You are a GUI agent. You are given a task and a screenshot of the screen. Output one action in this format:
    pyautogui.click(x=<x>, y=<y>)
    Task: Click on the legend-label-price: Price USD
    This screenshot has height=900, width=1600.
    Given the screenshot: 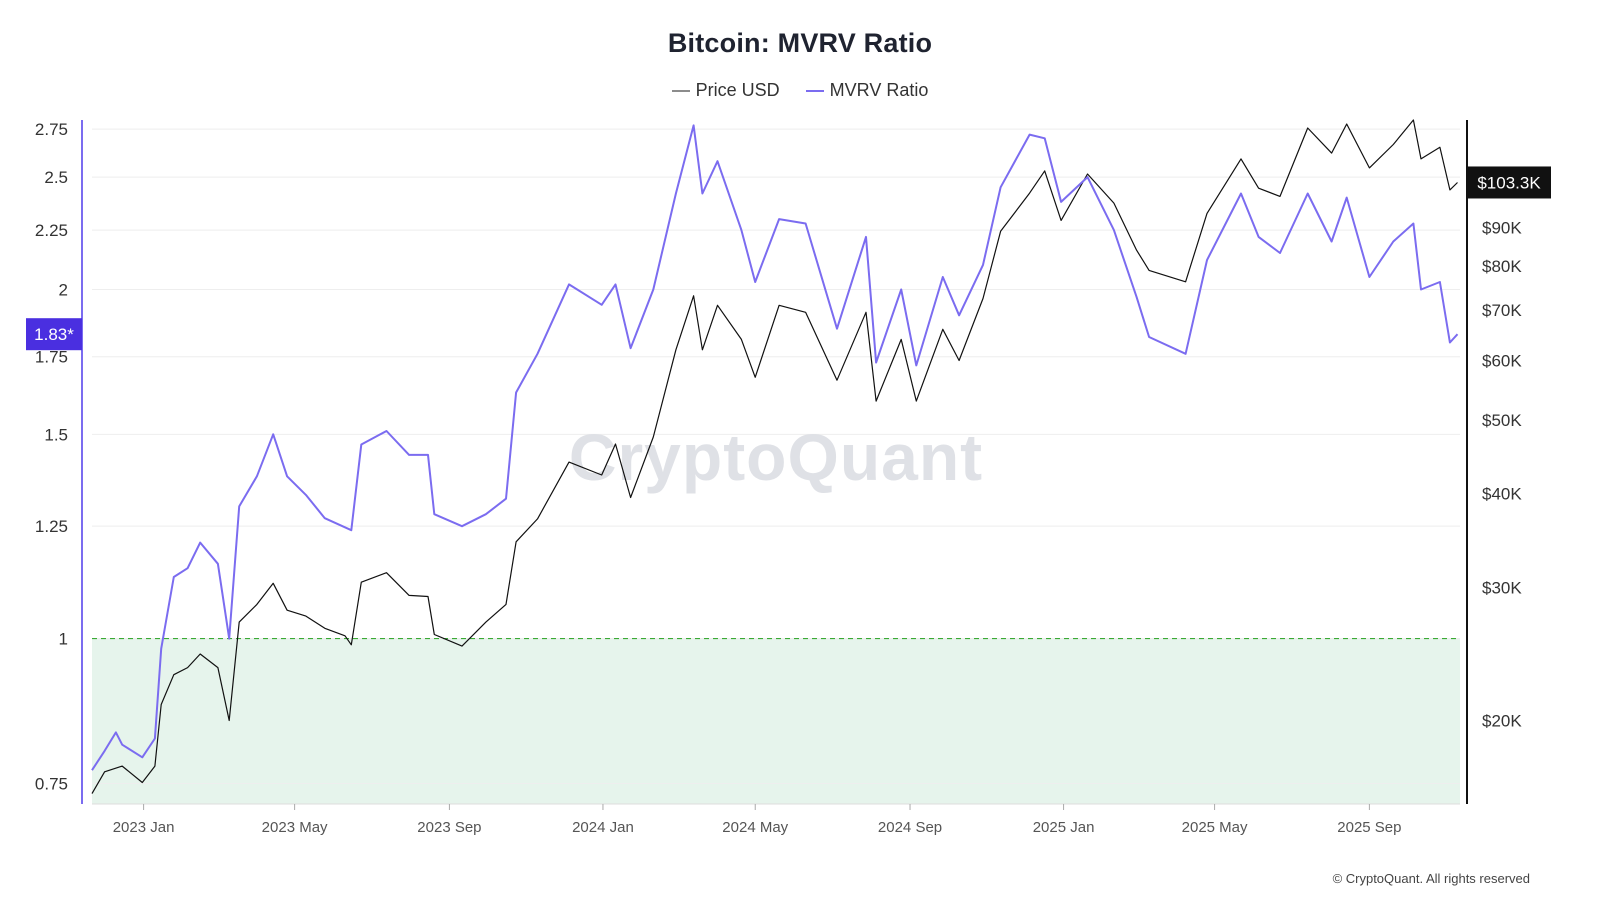 What is the action you would take?
    pyautogui.click(x=737, y=90)
    